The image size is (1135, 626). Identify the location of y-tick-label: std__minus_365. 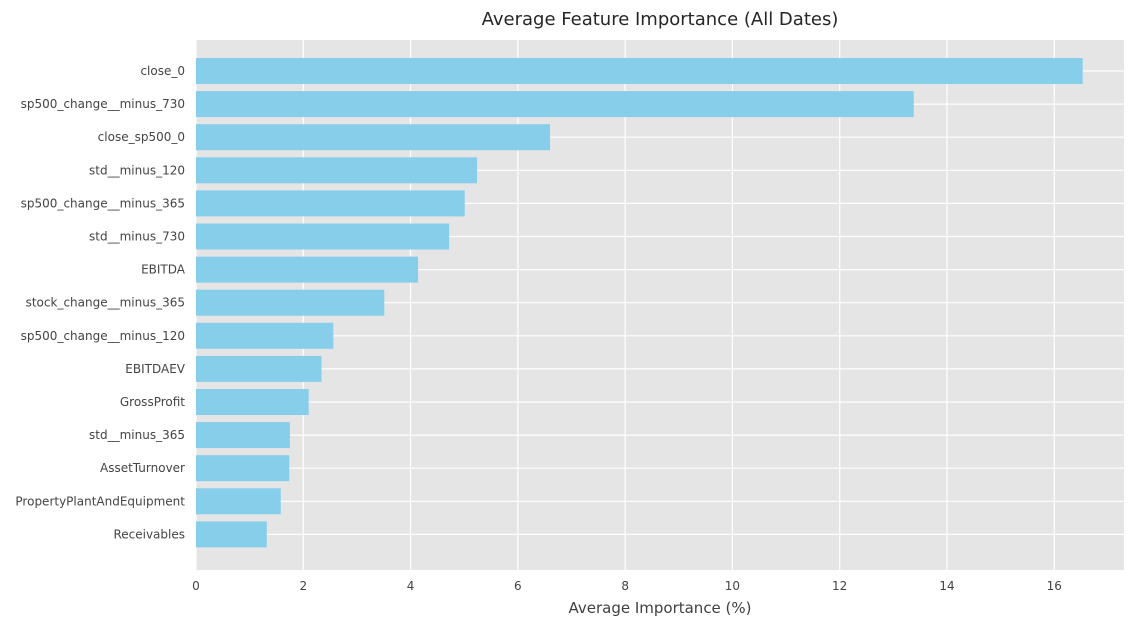
(137, 435).